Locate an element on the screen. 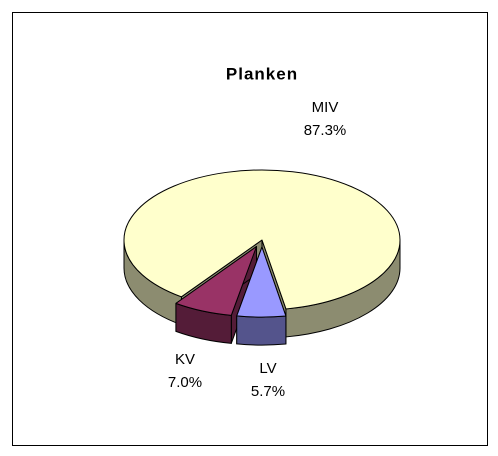  slice-label: LV is located at coordinates (267, 368).